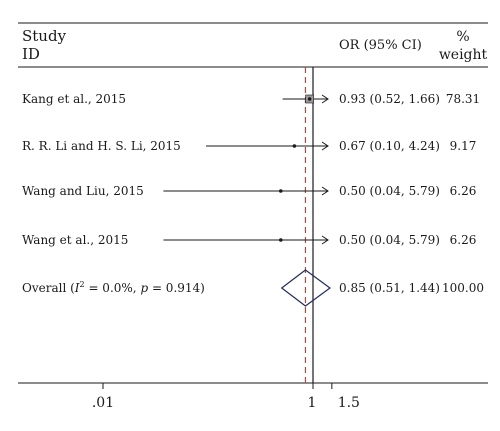 This screenshot has width=500, height=431. Describe the element at coordinates (463, 146) in the screenshot. I see `weight-text: 9.17` at that location.